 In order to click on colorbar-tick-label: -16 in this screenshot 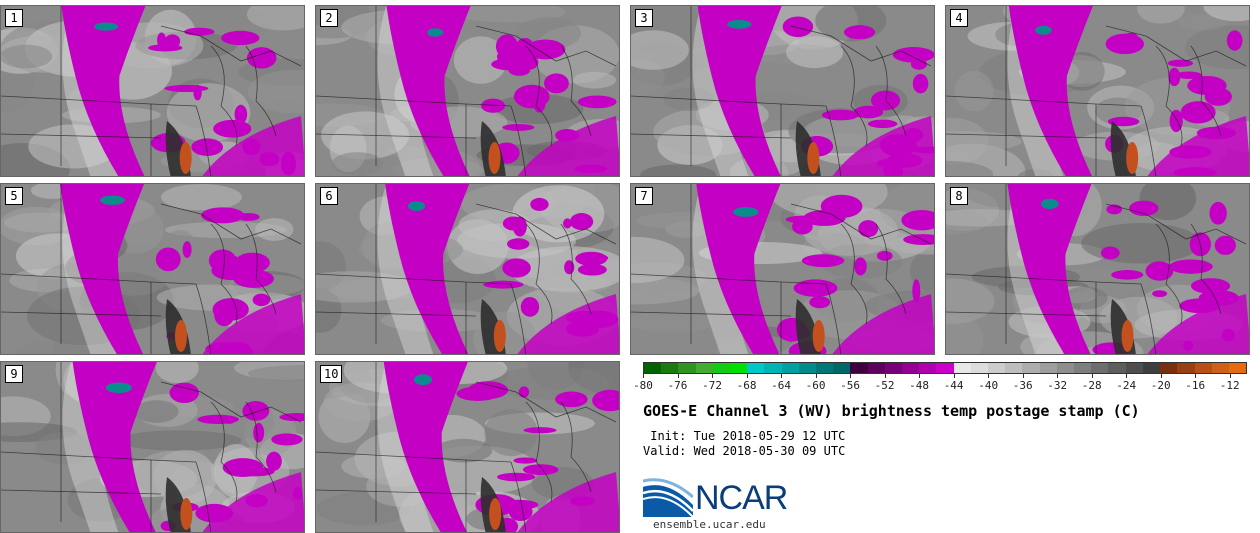, I will do `click(1195, 385)`.